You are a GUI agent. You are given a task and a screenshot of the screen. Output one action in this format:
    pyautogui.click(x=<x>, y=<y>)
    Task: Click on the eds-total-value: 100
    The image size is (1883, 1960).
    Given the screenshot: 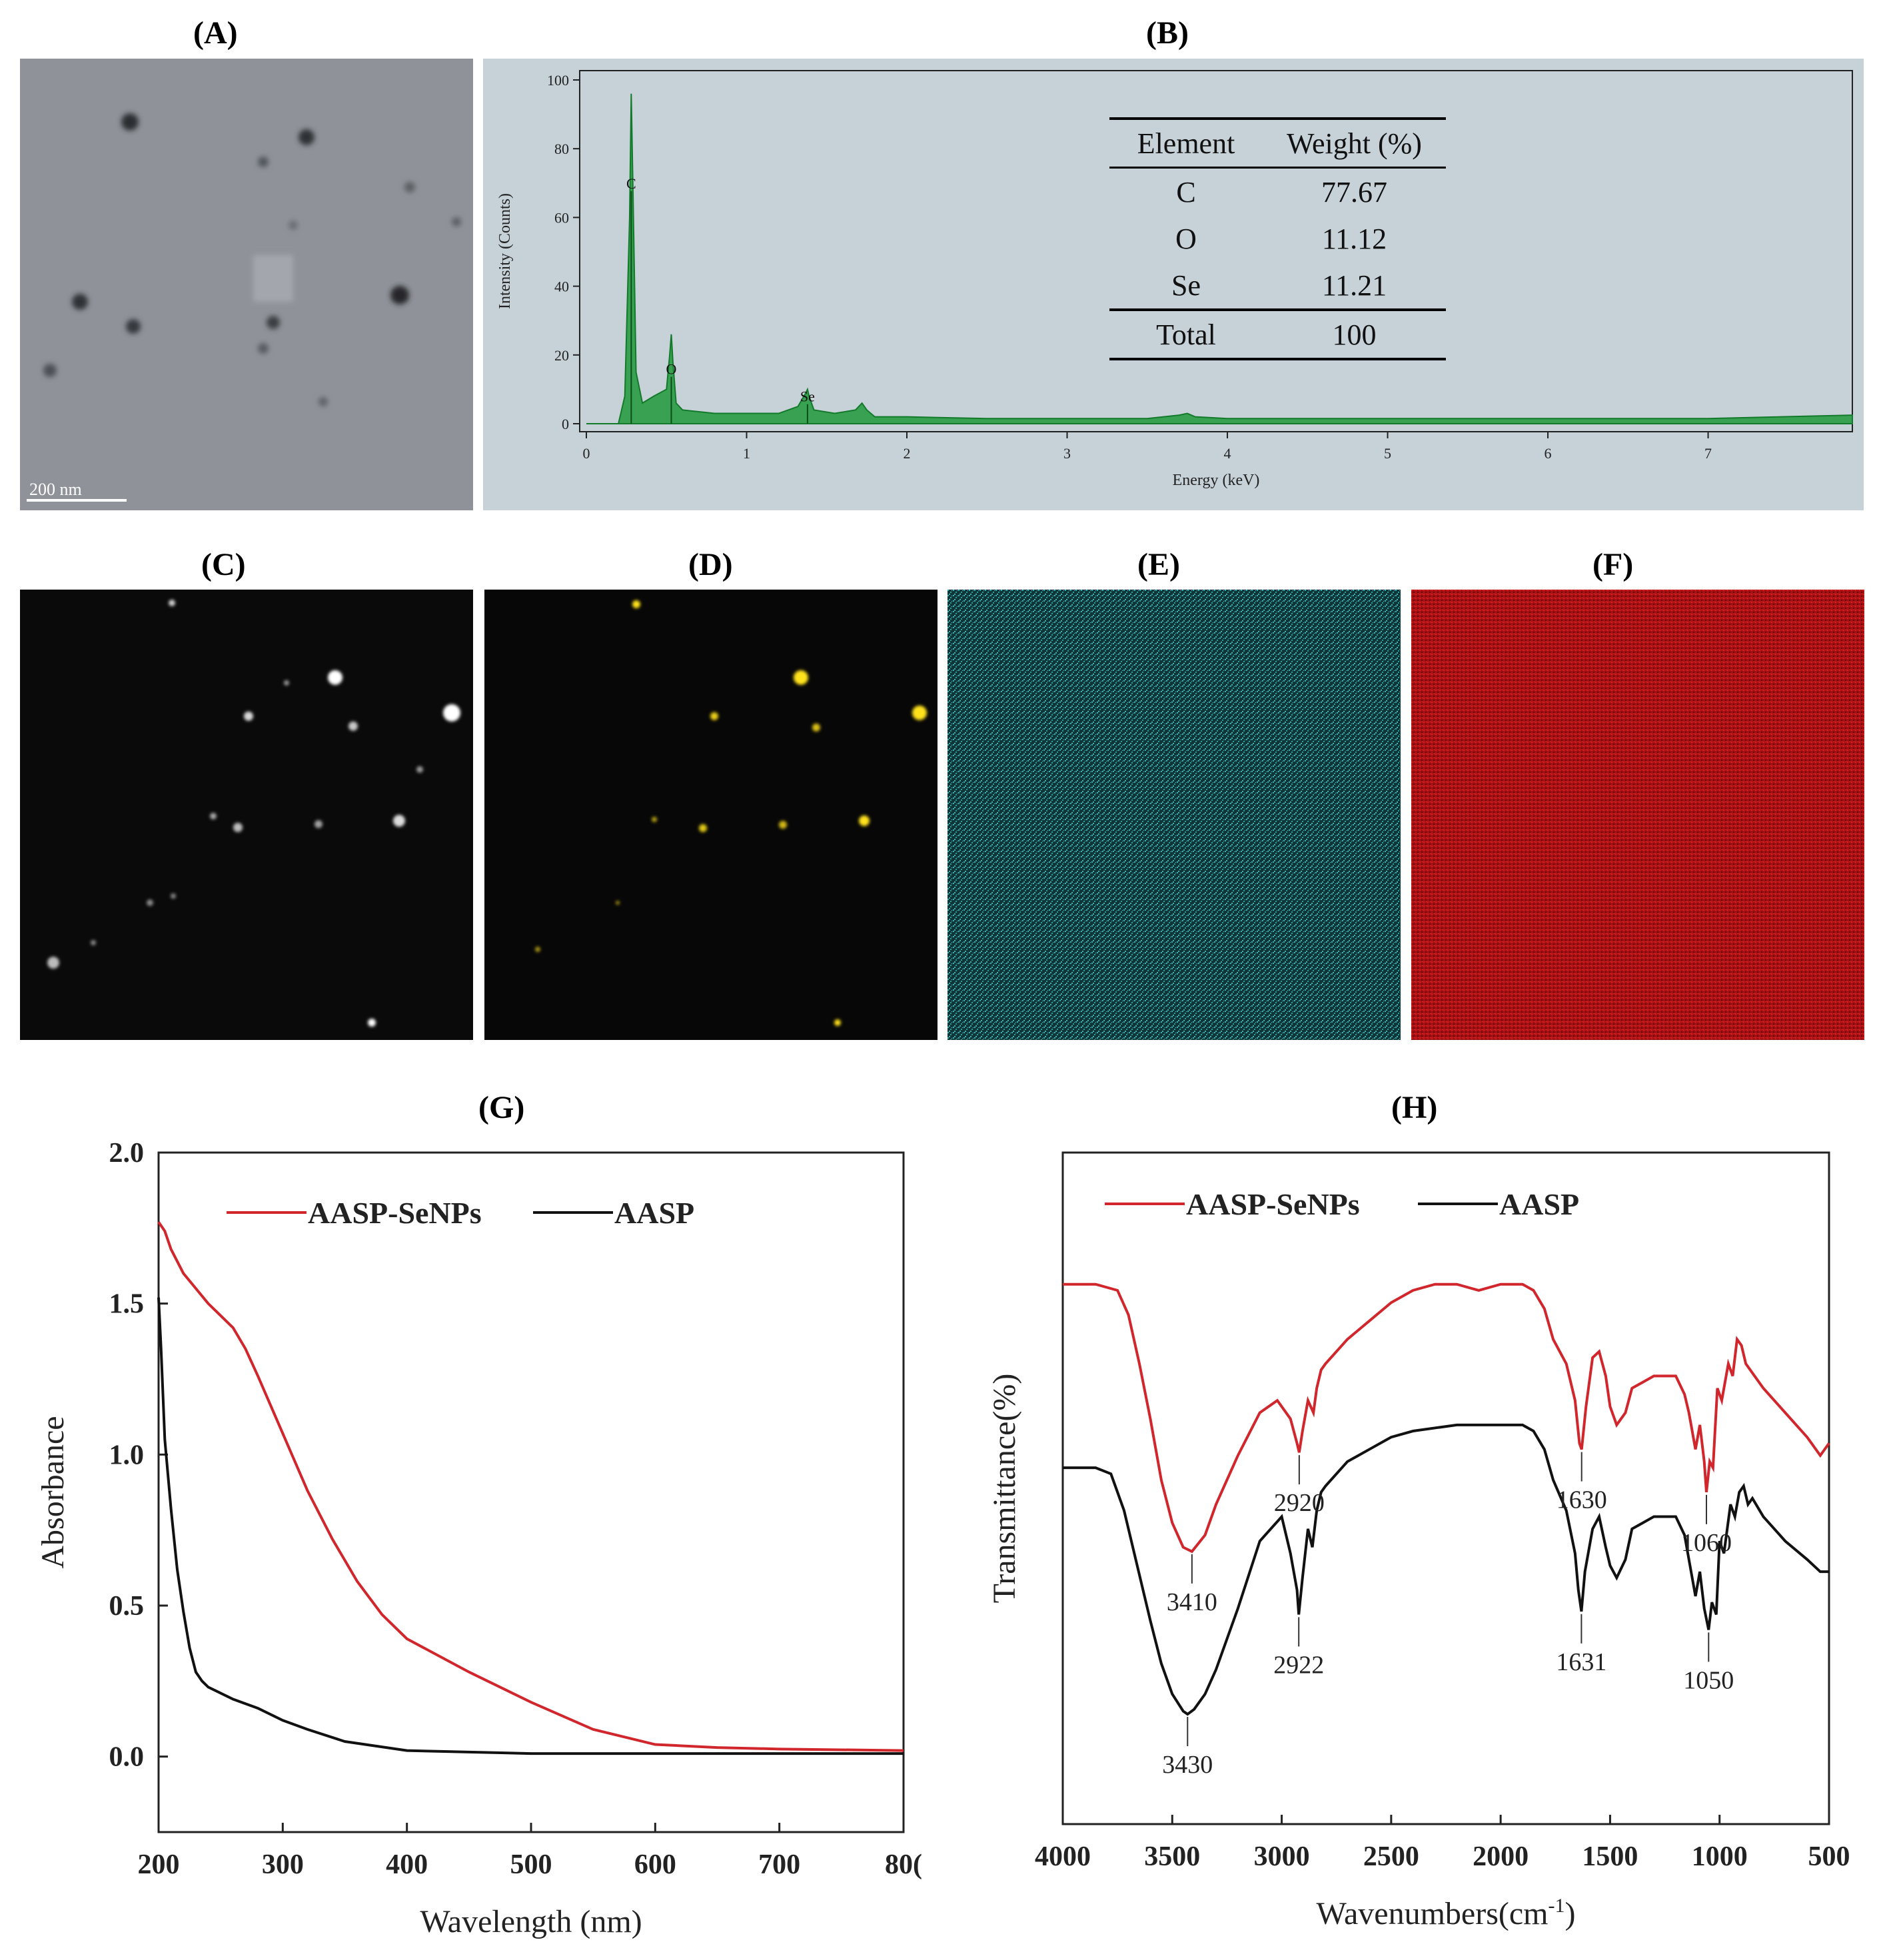 What is the action you would take?
    pyautogui.click(x=1354, y=334)
    